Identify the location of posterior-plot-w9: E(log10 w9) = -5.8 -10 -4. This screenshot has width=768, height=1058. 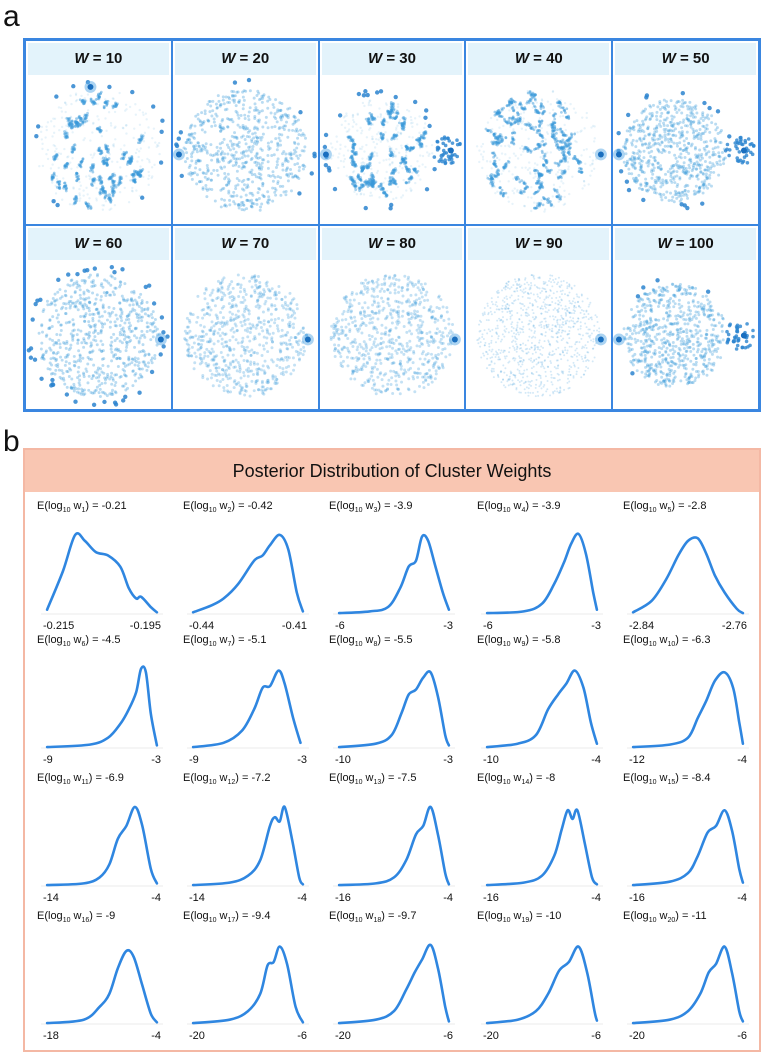
(540, 700).